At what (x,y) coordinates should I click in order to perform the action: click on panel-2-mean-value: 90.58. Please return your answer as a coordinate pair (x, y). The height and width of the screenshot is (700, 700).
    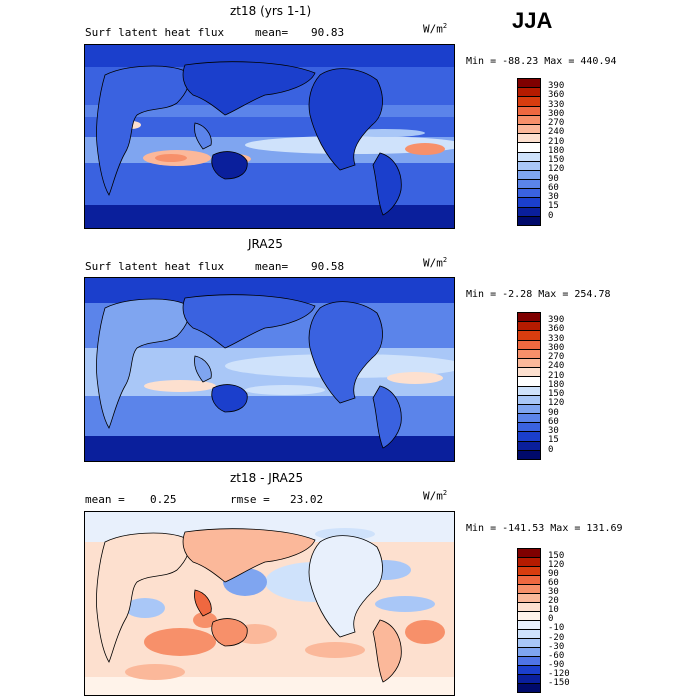
    Looking at the image, I should click on (328, 266).